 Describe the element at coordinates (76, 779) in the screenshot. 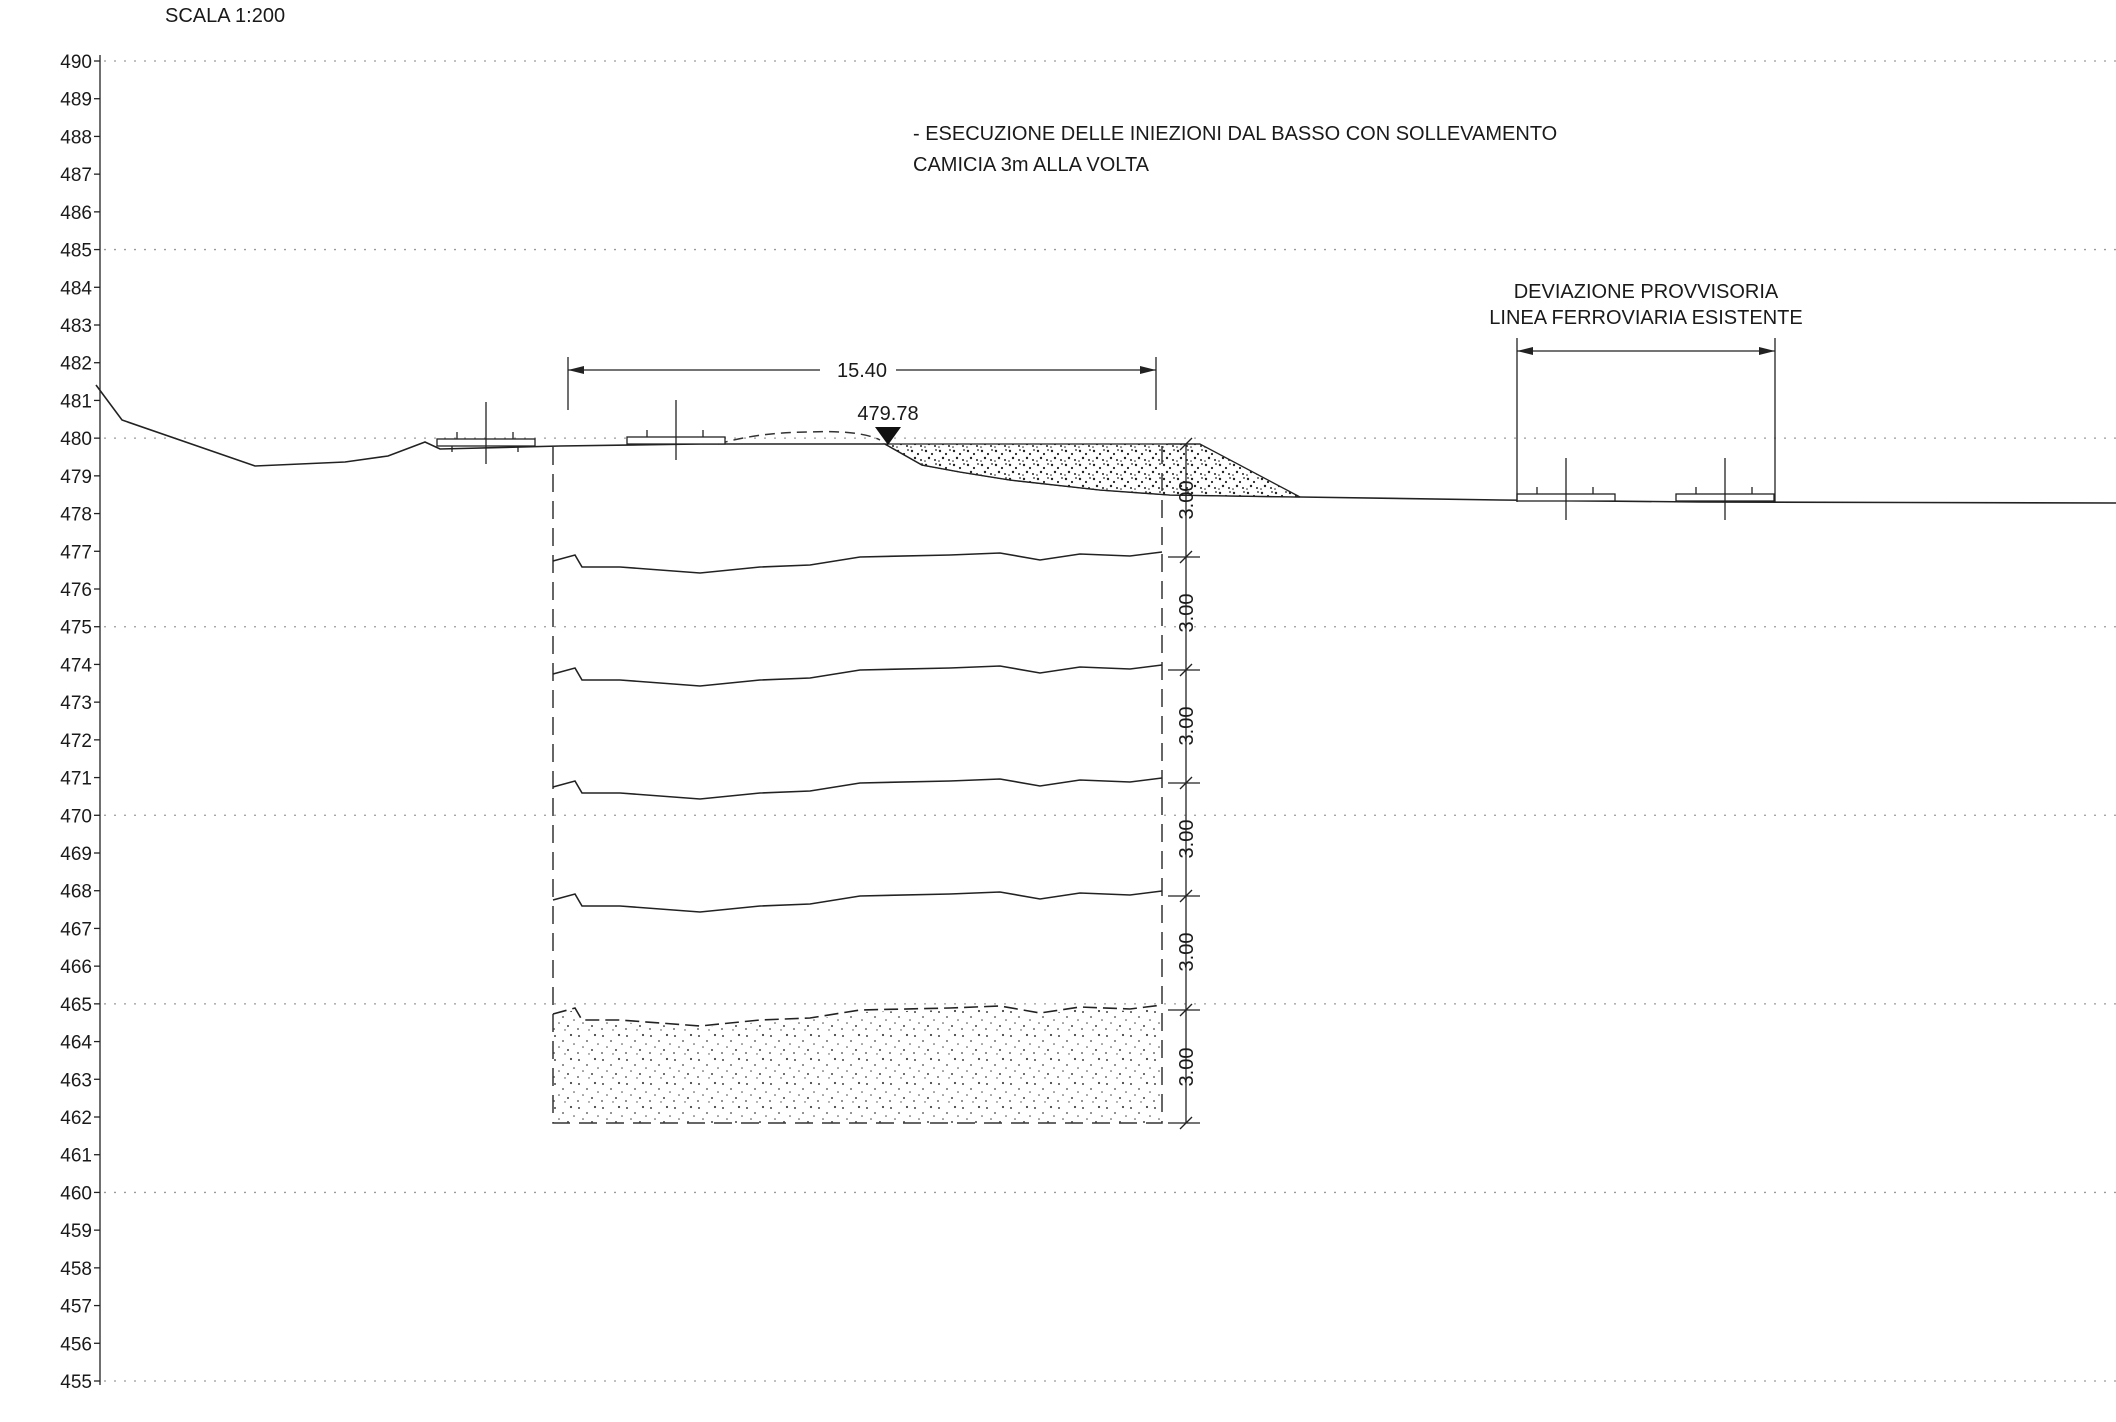

I see `y-tick-label: 471` at that location.